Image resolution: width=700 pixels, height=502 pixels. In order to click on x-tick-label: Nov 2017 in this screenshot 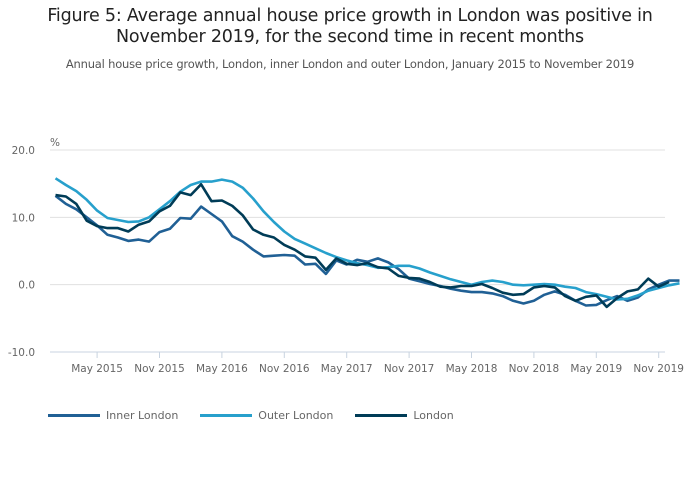, I will do `click(409, 369)`.